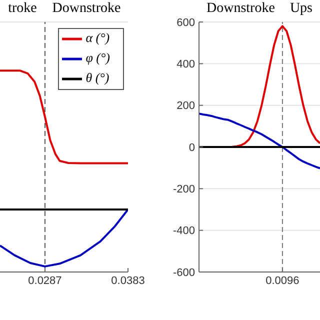 Image resolution: width=320 pixels, height=320 pixels. What do you see at coordinates (183, 190) in the screenshot?
I see `y-tick-label: -200` at bounding box center [183, 190].